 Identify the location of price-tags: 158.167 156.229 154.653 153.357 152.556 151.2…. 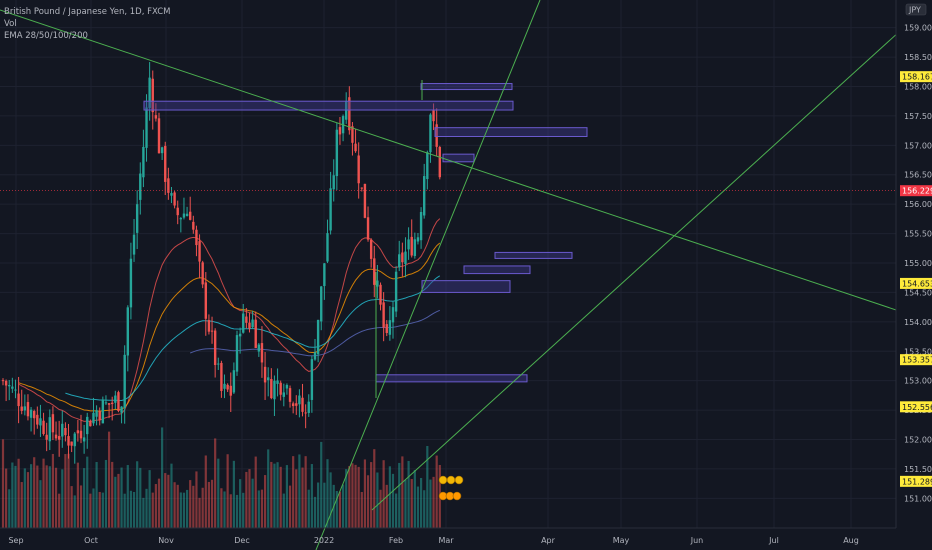
(916, 279).